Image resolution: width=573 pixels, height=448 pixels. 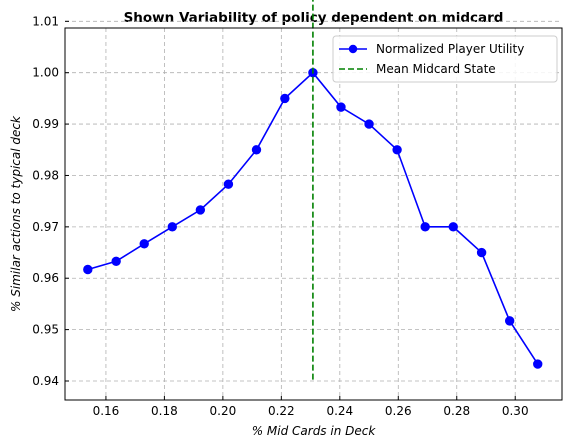 What do you see at coordinates (398, 411) in the screenshot?
I see `x-tick-label: 0.26` at bounding box center [398, 411].